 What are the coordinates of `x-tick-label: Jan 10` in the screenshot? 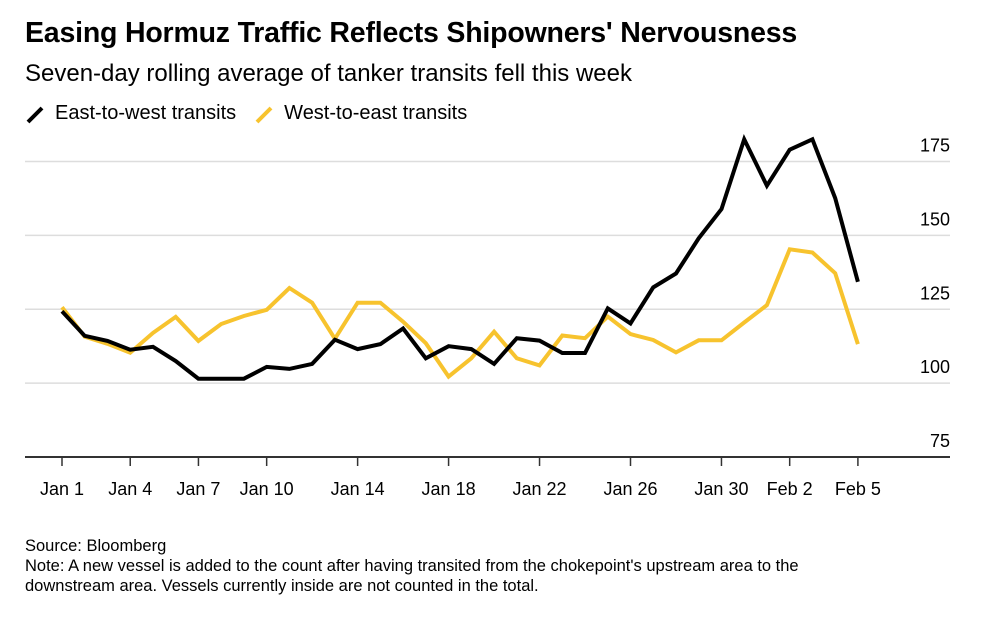 It's located at (267, 489).